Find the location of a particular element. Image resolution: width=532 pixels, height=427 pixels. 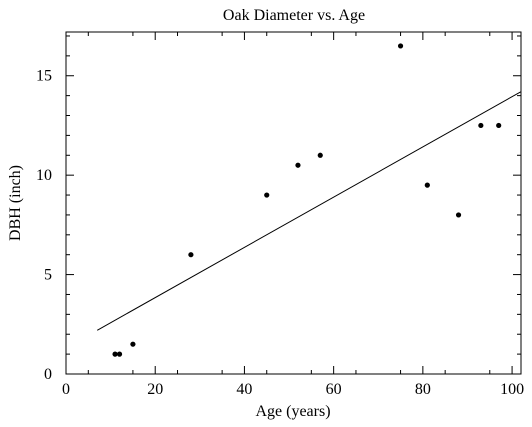

x-tick-label: 20 is located at coordinates (155, 389).